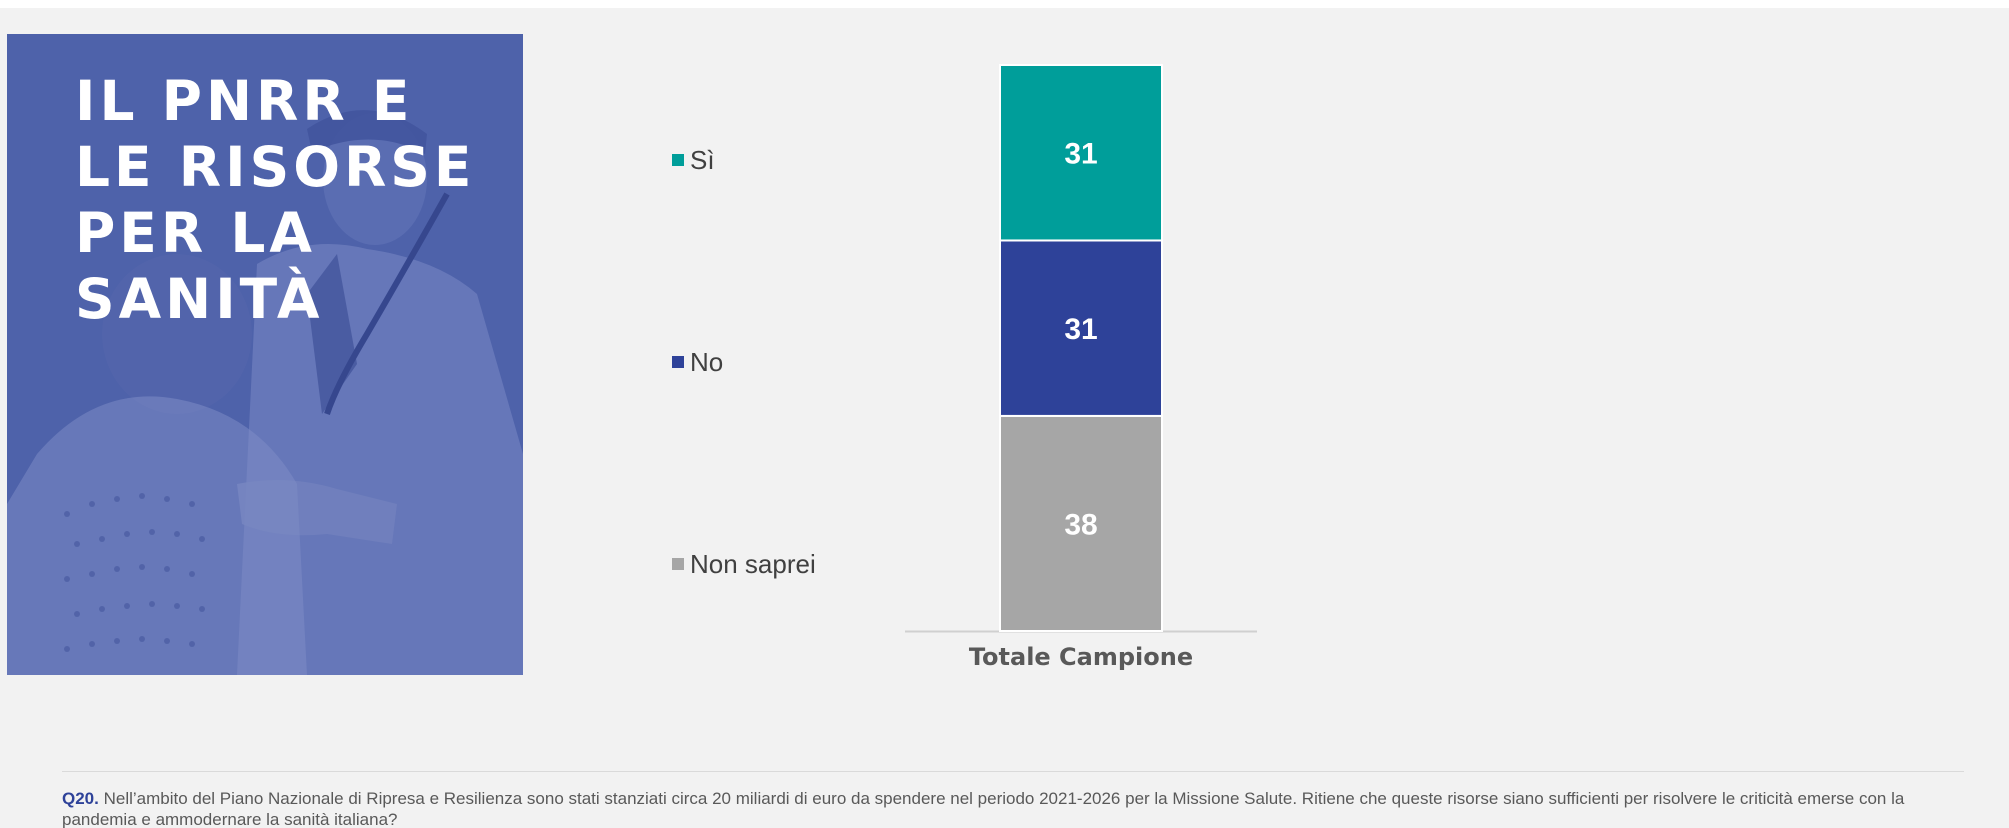 This screenshot has width=2009, height=828. I want to click on stacked-bar-chart: 38 31 31 Totale Campione, so click(1081, 367).